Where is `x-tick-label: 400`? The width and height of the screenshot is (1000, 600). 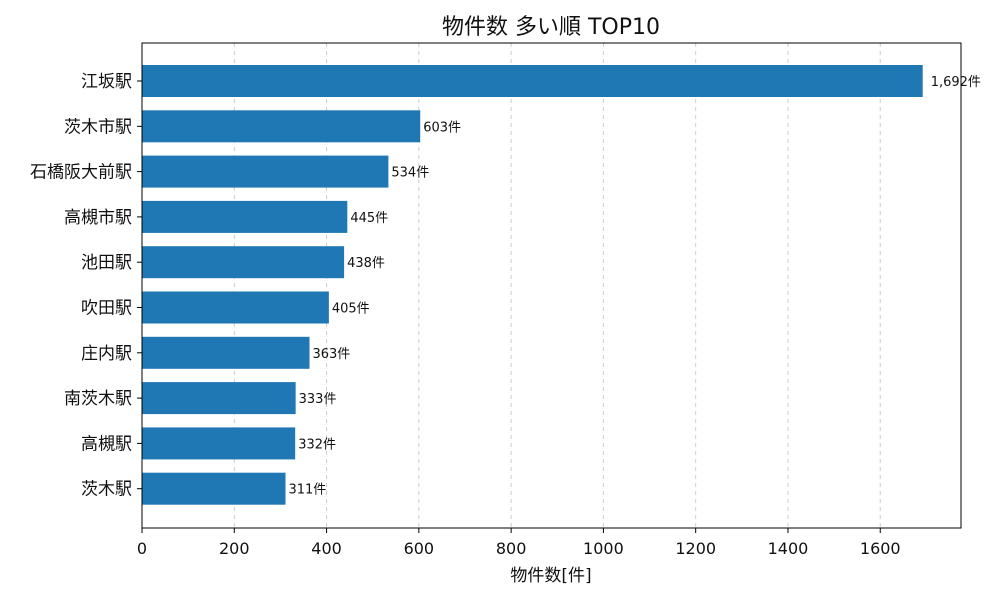 x-tick-label: 400 is located at coordinates (326, 548).